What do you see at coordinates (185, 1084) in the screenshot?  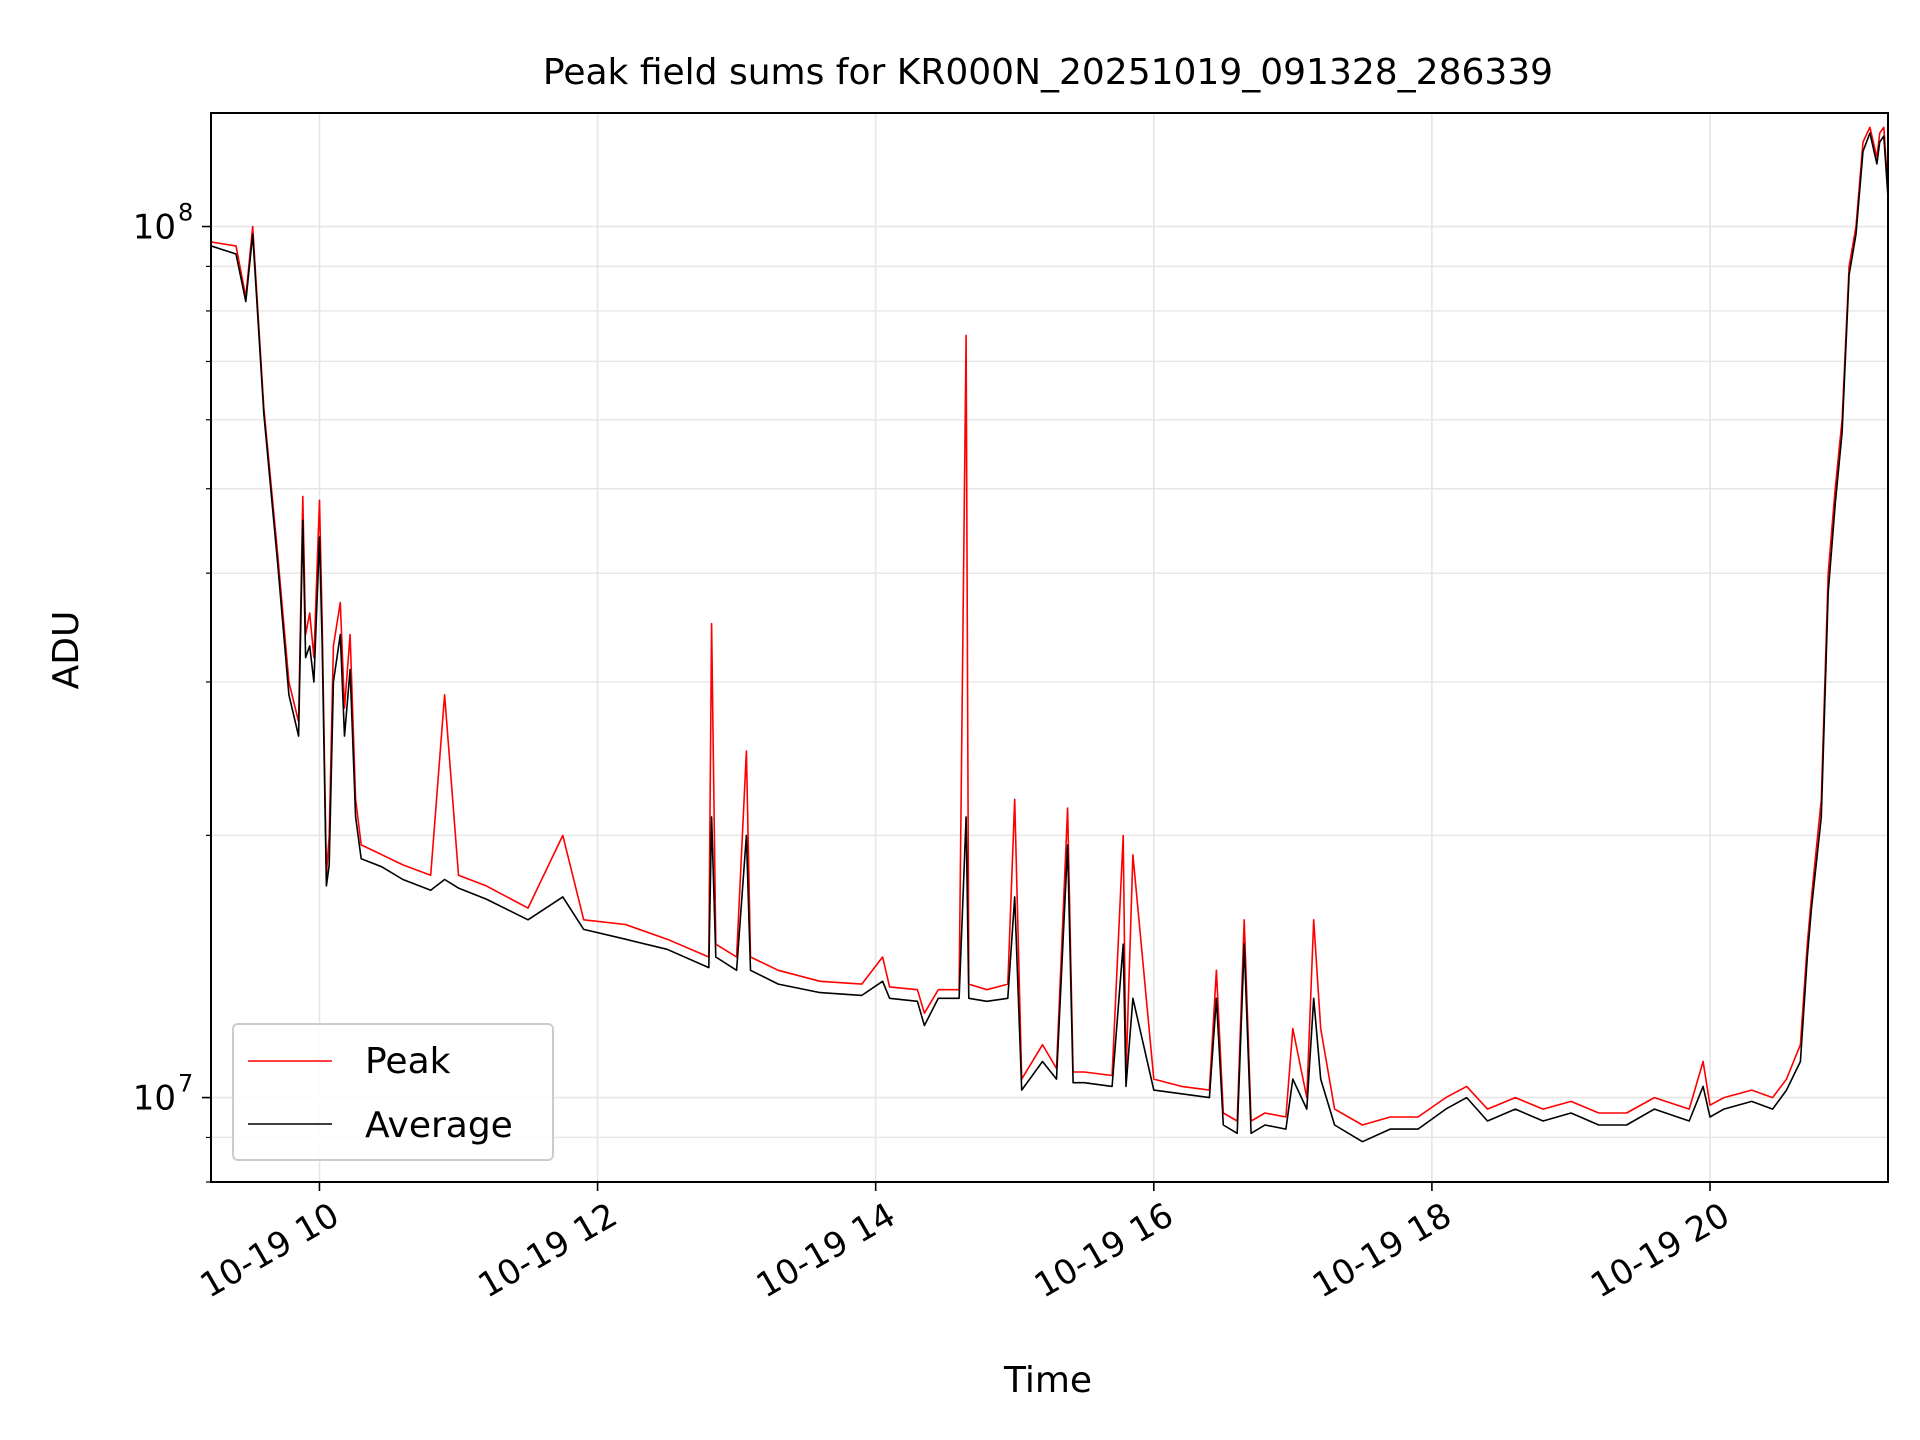 I see `y-tick-exponent: 7` at bounding box center [185, 1084].